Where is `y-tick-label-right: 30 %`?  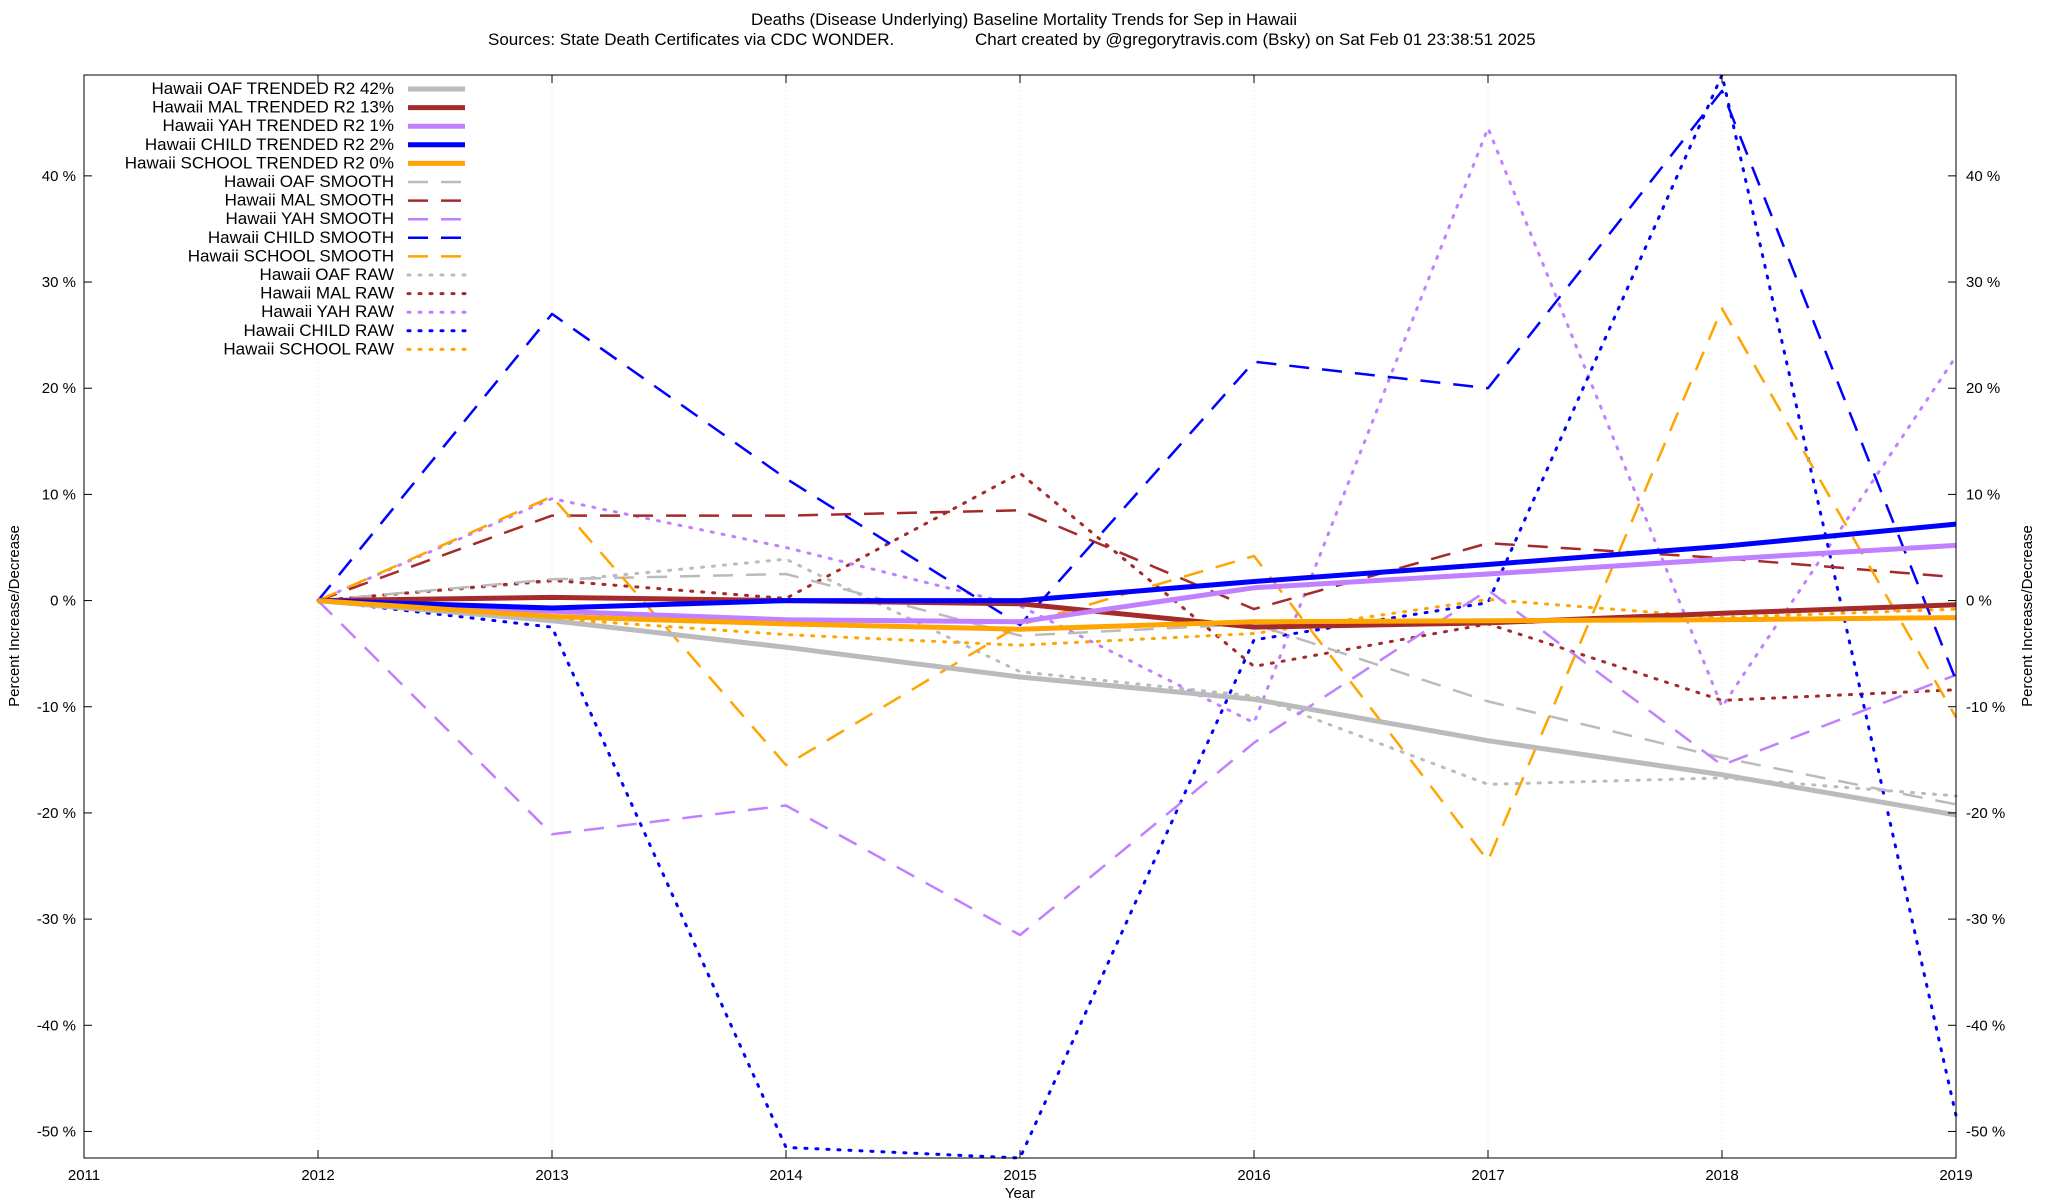 y-tick-label-right: 30 % is located at coordinates (1983, 282).